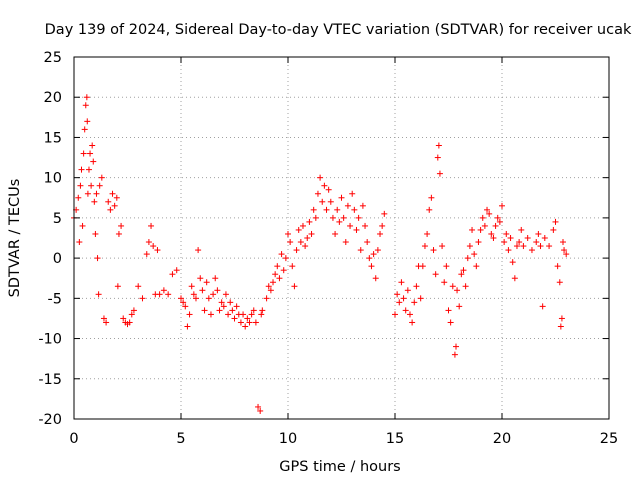 Image resolution: width=640 pixels, height=480 pixels. I want to click on y-tick-label: 15, so click(53, 138).